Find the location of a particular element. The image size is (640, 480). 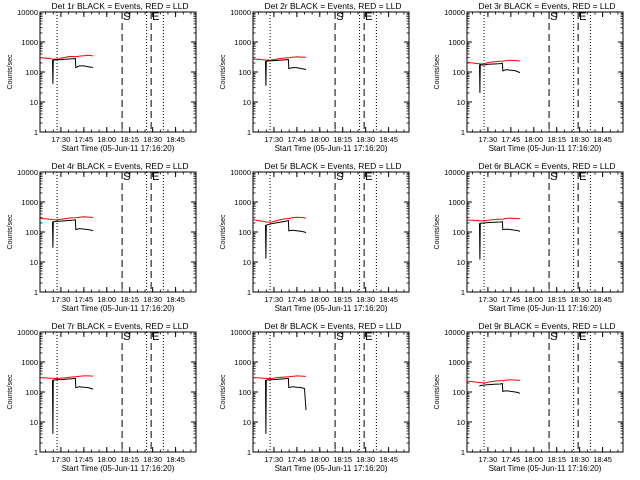

chart-title: Det 9r BLACK = Events, RED = LLD is located at coordinates (546, 326).